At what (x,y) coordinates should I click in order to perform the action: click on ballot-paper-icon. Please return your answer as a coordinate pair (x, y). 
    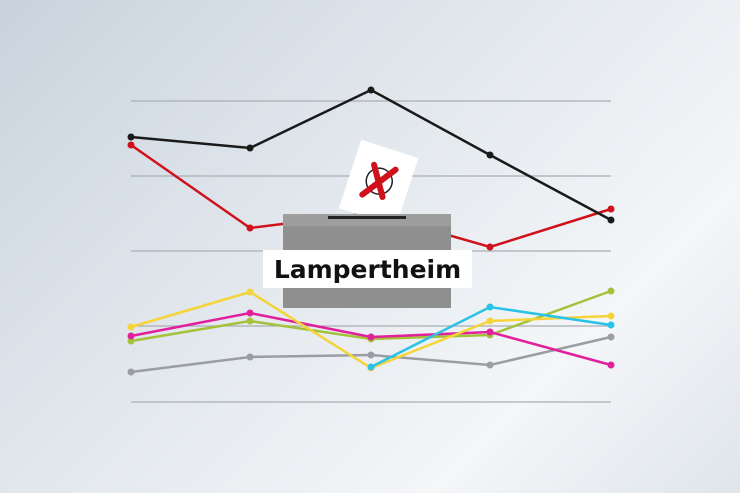
    Looking at the image, I should click on (378, 183).